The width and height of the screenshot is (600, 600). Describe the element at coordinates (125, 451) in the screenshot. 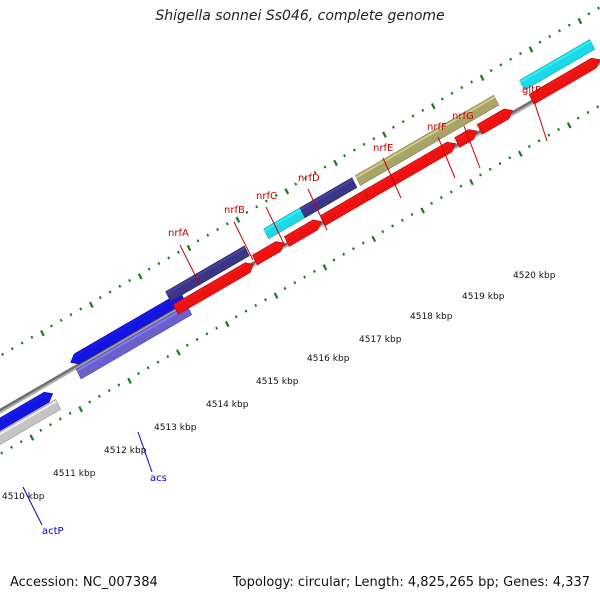

I see `scale-label: 4512 kbp` at that location.